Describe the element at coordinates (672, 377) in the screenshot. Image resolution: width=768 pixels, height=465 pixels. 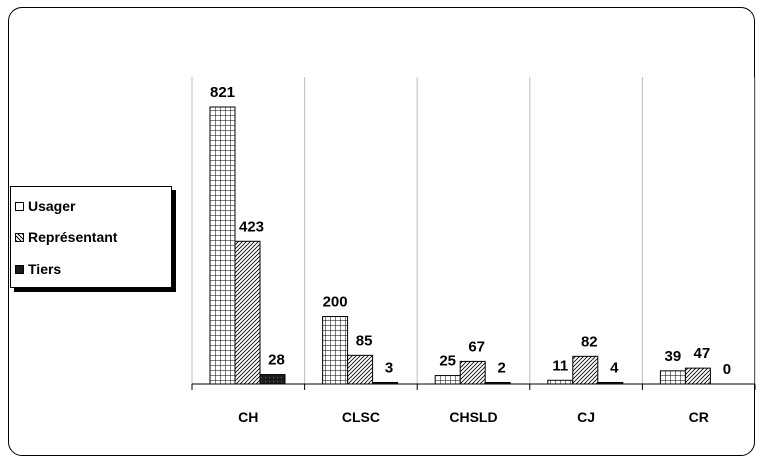
I see `bar-usager-cr` at that location.